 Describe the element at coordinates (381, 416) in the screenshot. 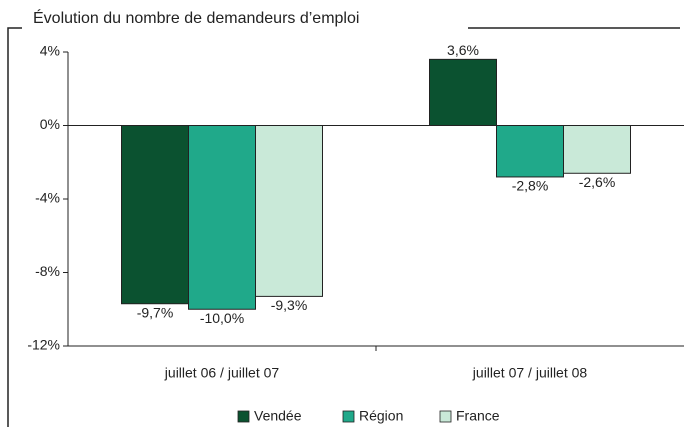

I see `legend-label: Région` at that location.